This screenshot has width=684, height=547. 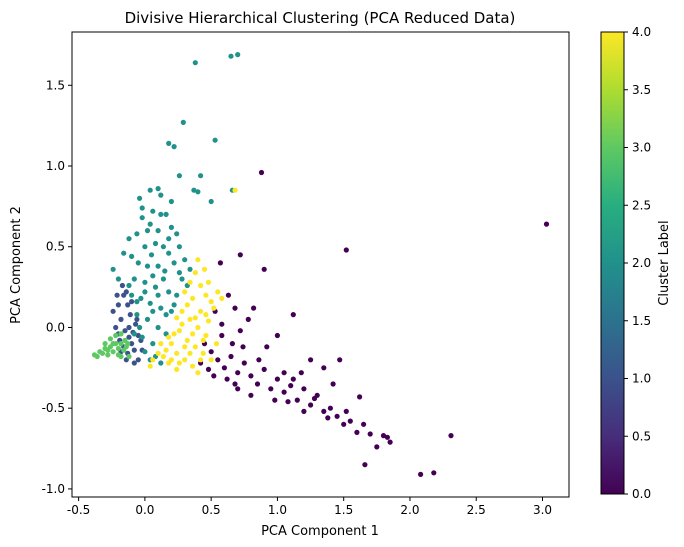 What do you see at coordinates (55, 166) in the screenshot?
I see `y-tick-label: 1.0` at bounding box center [55, 166].